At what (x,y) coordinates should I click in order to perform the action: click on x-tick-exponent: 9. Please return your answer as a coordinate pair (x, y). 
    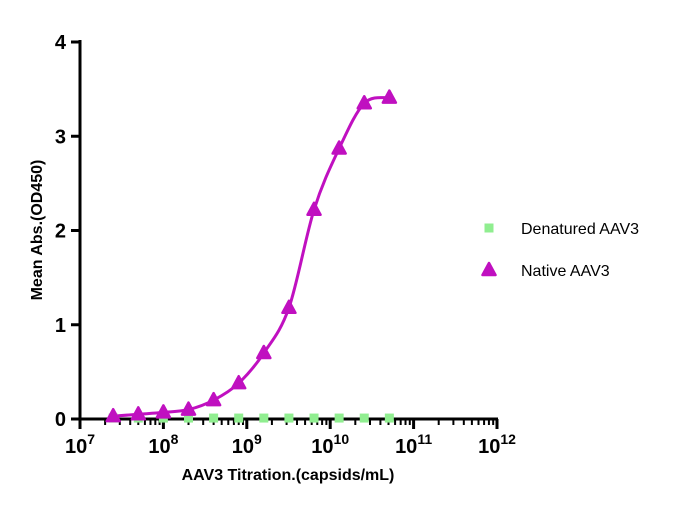
    Looking at the image, I should click on (258, 439).